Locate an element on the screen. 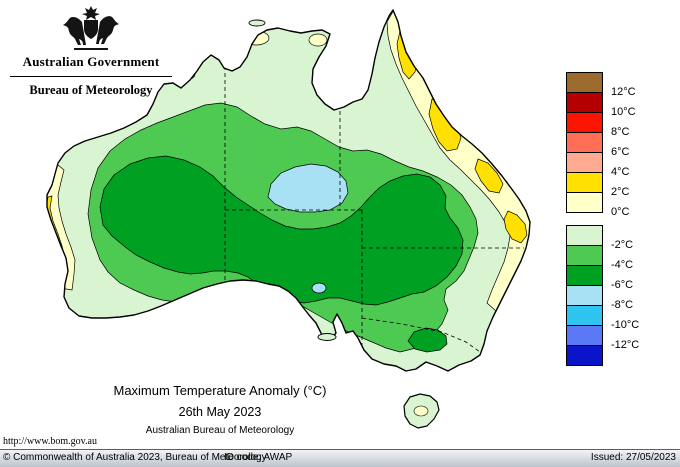 Image resolution: width=680 pixels, height=467 pixels. region-pale-blue-spot is located at coordinates (319, 288).